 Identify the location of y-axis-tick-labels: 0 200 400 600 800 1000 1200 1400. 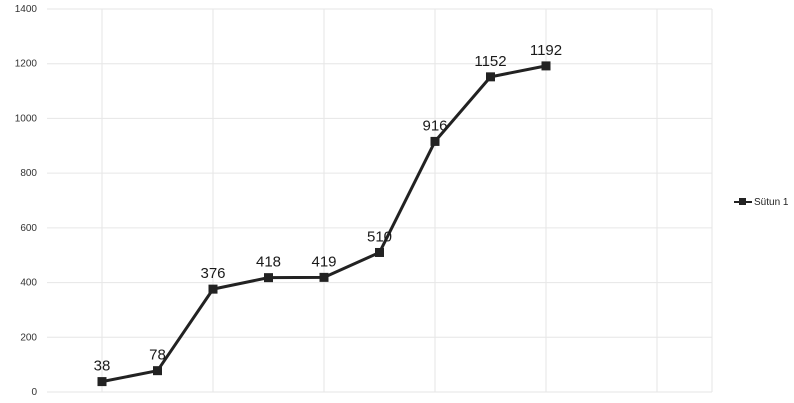
(26, 201).